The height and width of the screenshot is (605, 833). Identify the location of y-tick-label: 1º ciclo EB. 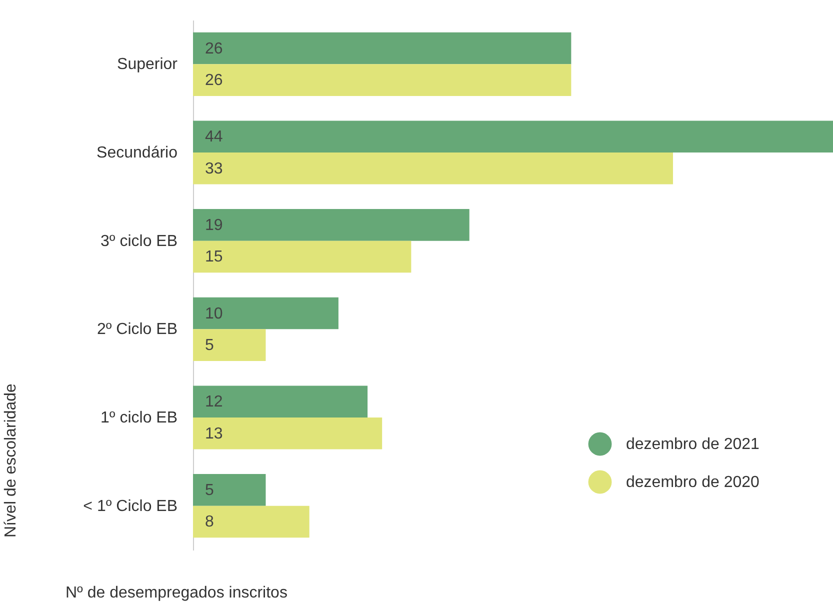
(139, 418).